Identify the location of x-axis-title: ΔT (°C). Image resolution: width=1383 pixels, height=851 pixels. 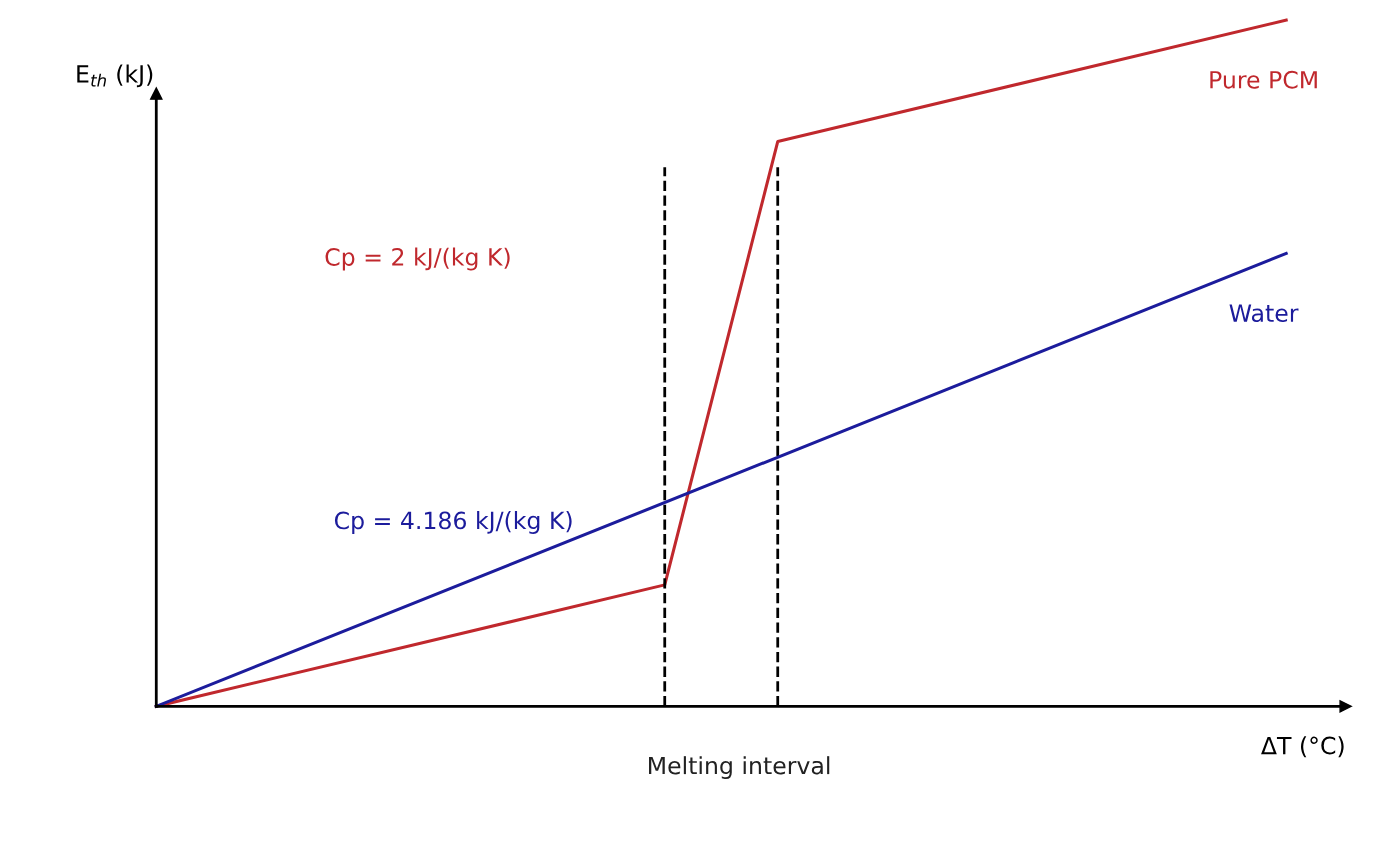
(1302, 747).